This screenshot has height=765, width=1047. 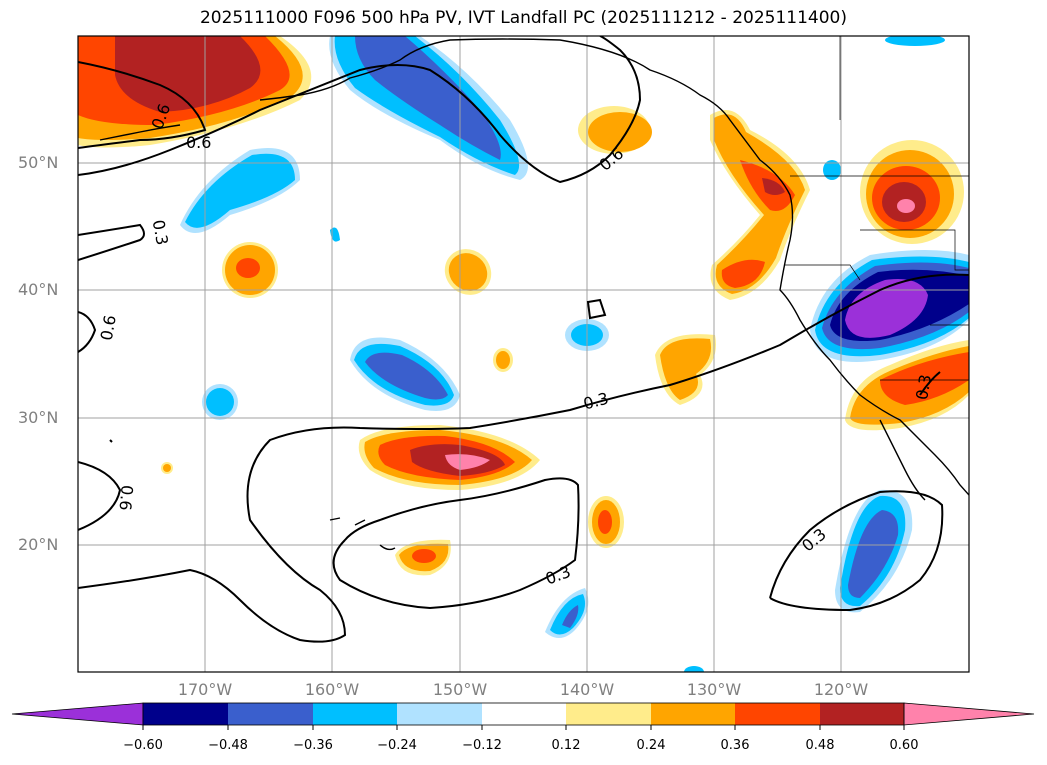 What do you see at coordinates (889, 306) in the screenshot?
I see `anomaly-west-us-negative` at bounding box center [889, 306].